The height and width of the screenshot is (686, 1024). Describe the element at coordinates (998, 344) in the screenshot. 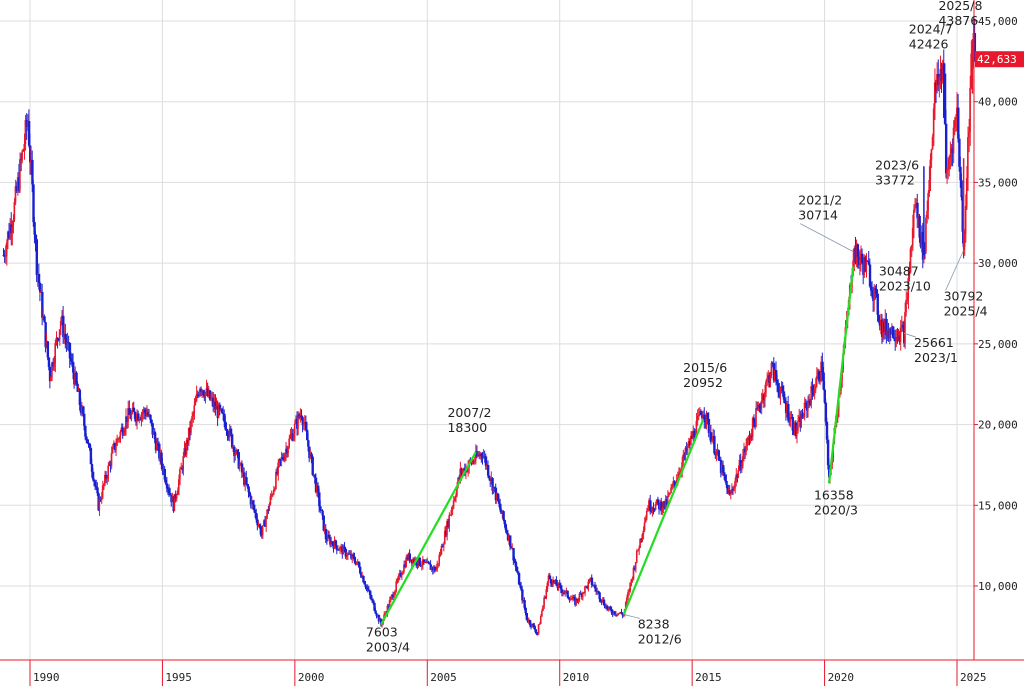

I see `y-tick-label: 25,000` at that location.